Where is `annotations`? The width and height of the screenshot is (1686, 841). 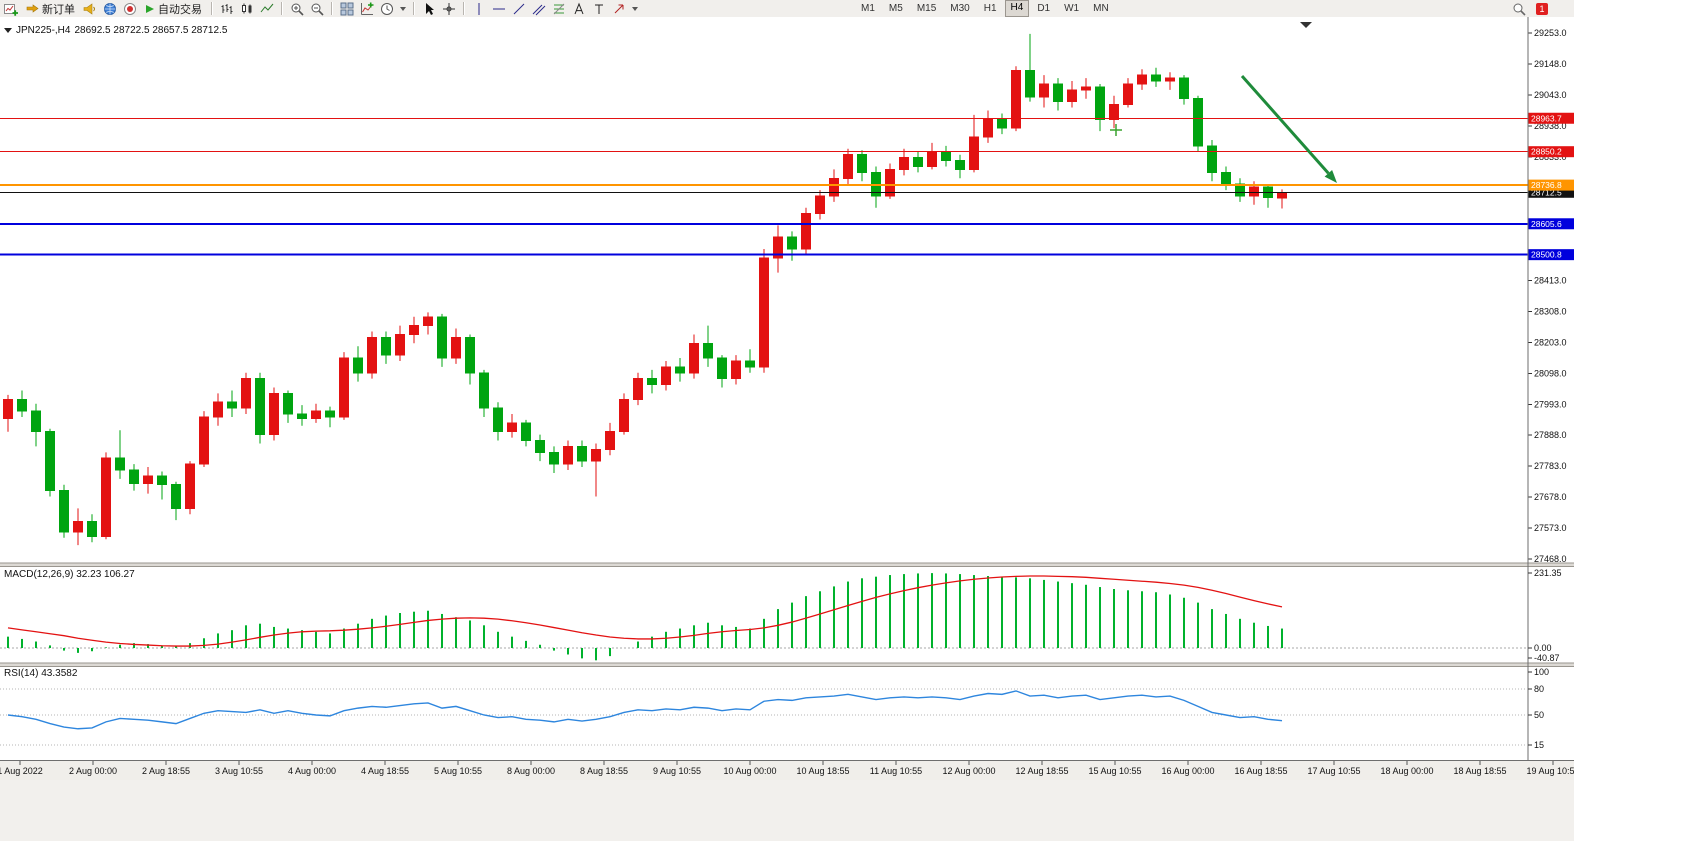 annotations is located at coordinates (1223, 129).